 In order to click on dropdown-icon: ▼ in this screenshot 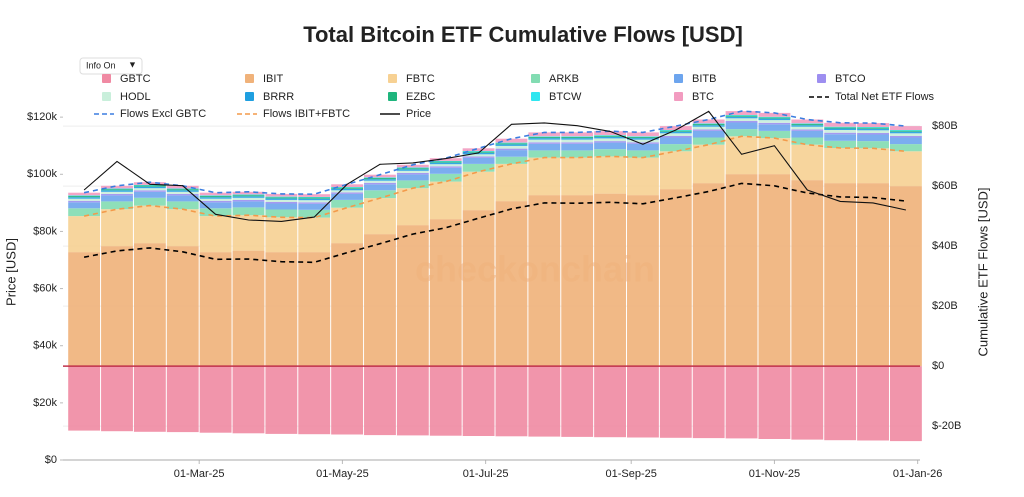, I will do `click(132, 64)`.